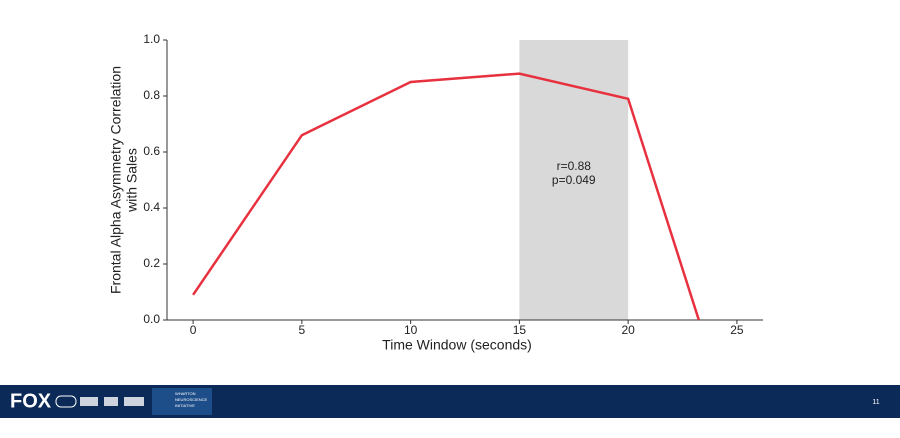  What do you see at coordinates (185, 405) in the screenshot?
I see `partner-text: INITIATIVE` at bounding box center [185, 405].